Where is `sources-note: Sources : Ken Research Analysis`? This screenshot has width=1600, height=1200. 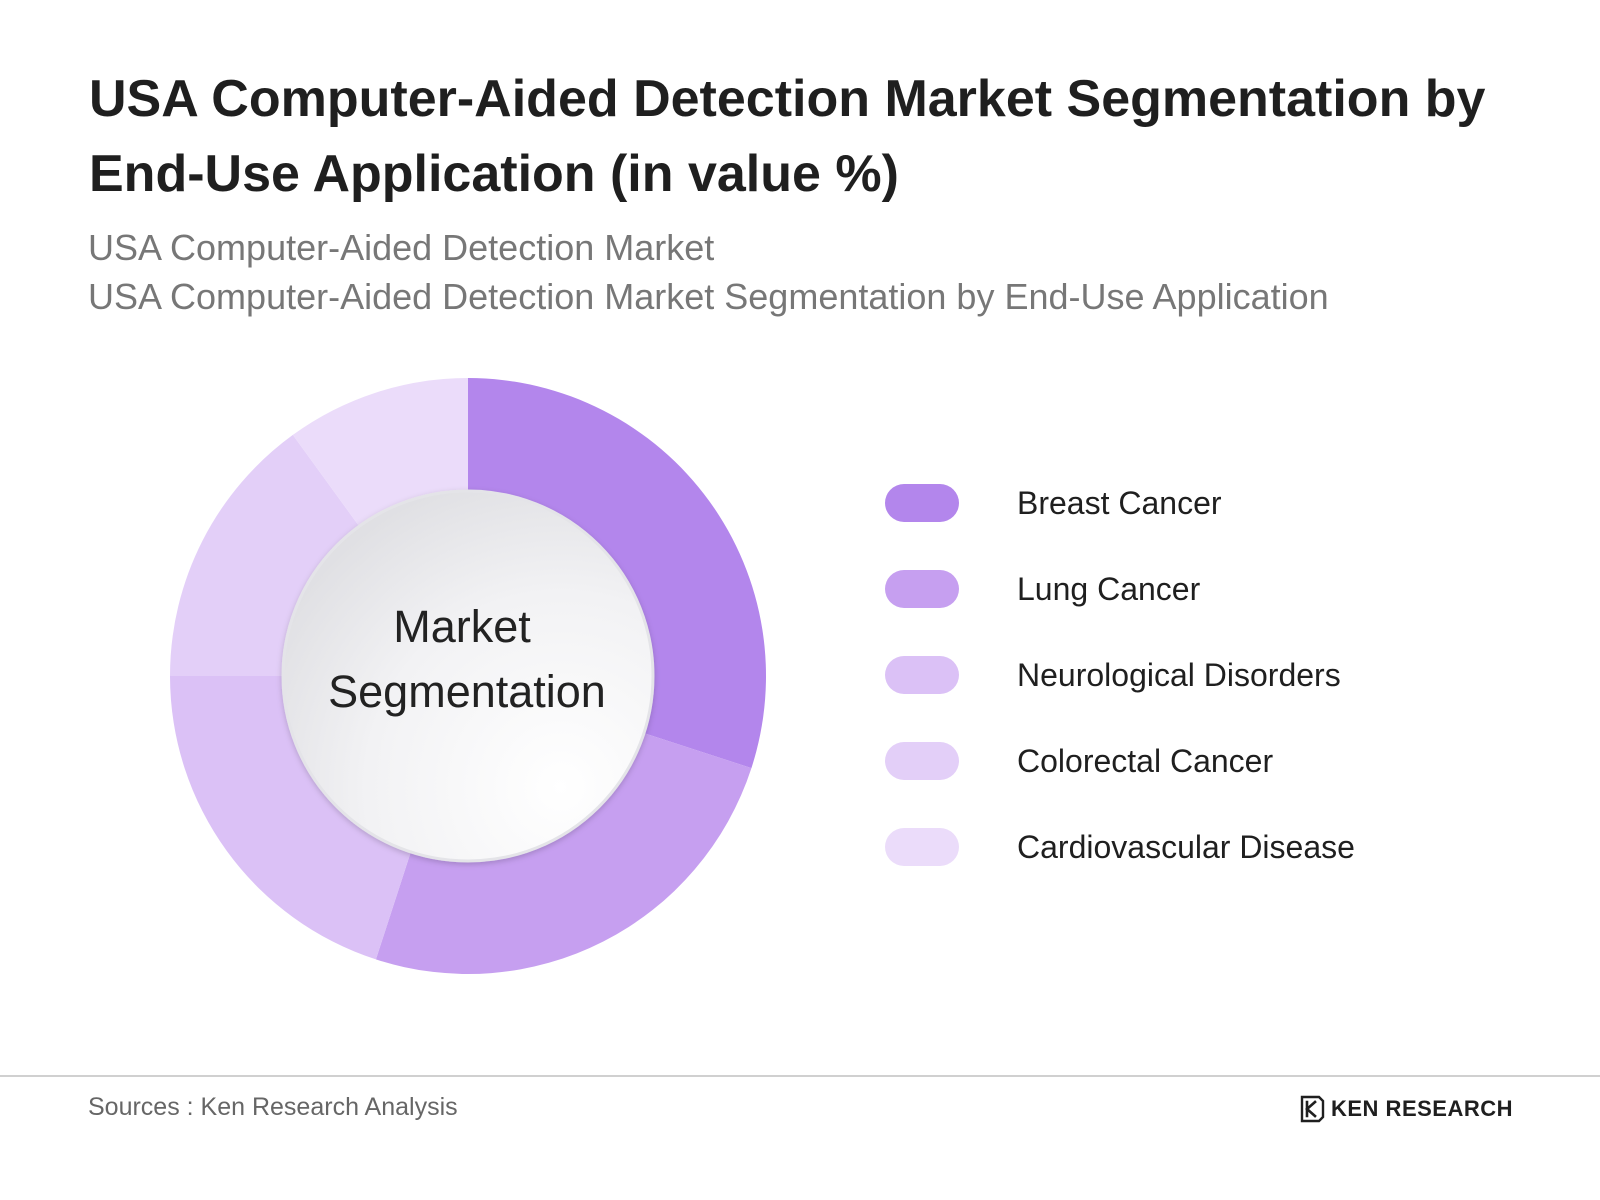 sources-note: Sources : Ken Research Analysis is located at coordinates (273, 1107).